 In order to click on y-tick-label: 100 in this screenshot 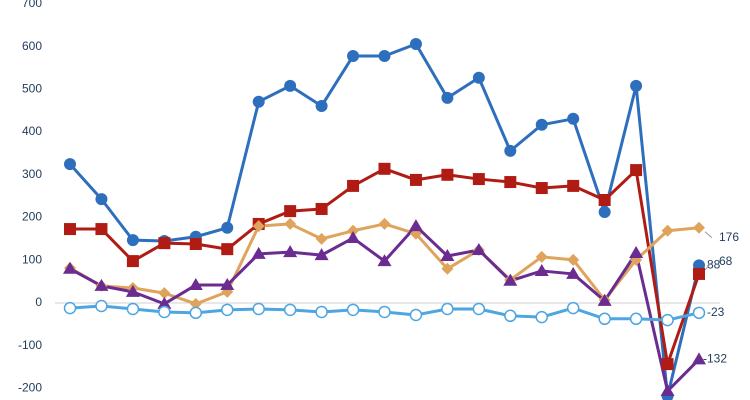, I will do `click(32, 259)`.